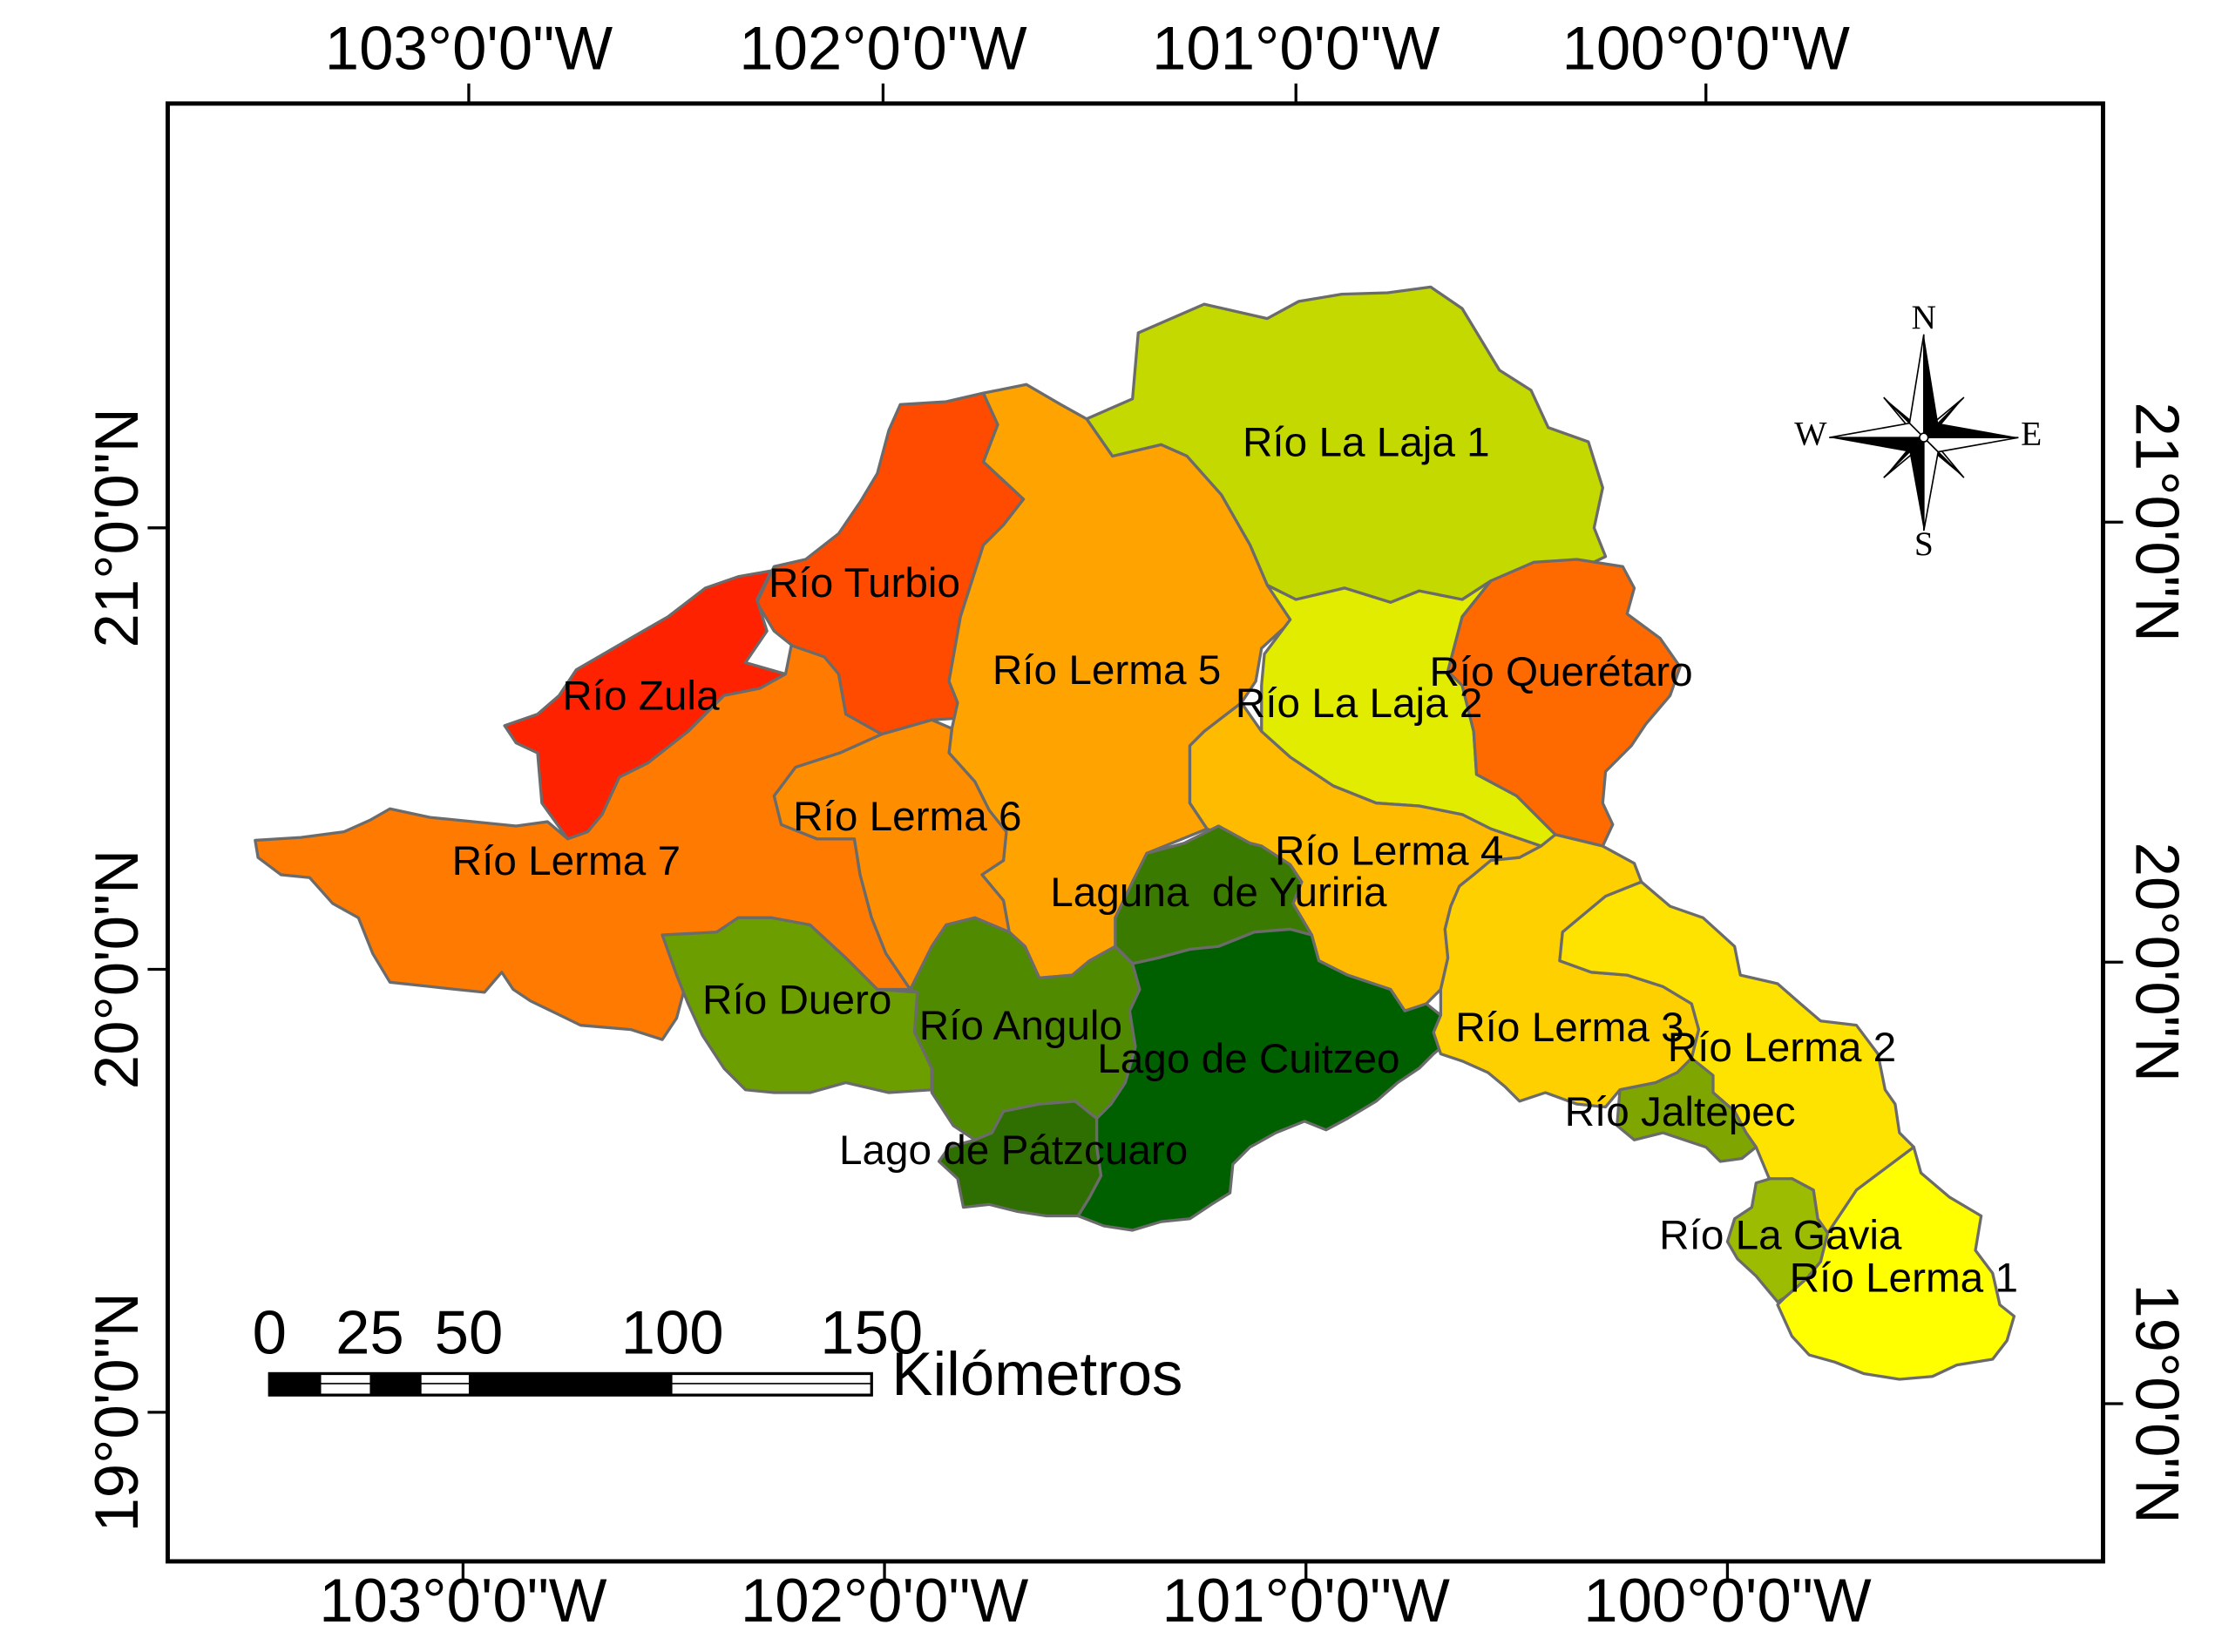 The image size is (2222, 1652). Describe the element at coordinates (2157, 522) in the screenshot. I see `latitude-label-right-21: 21°0'0"N` at that location.